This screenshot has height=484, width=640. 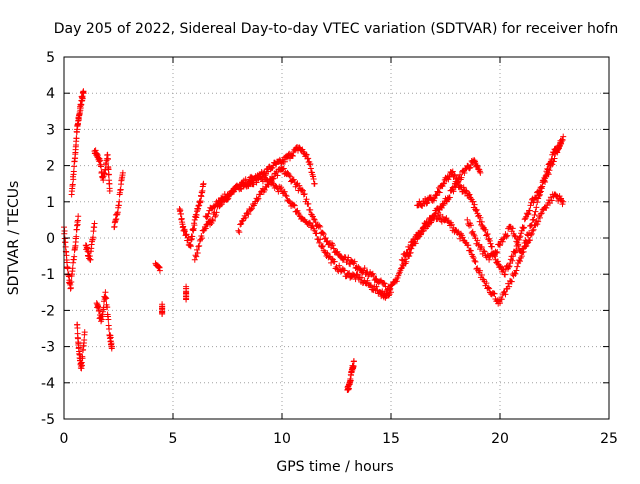 I want to click on y-tick-label: 2, so click(x=50, y=167).